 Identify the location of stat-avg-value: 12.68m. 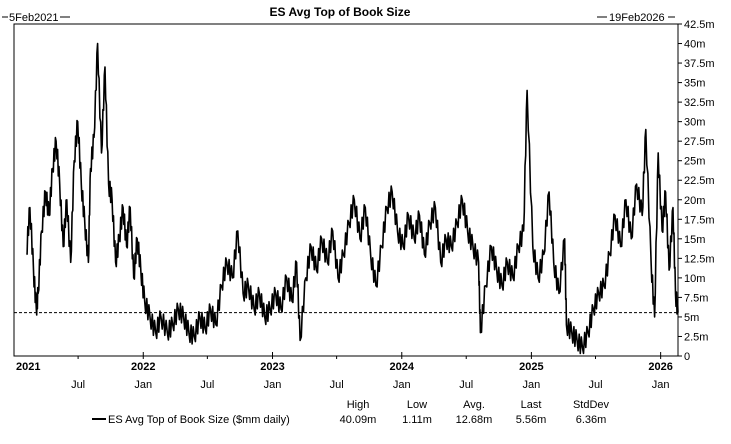
(474, 420).